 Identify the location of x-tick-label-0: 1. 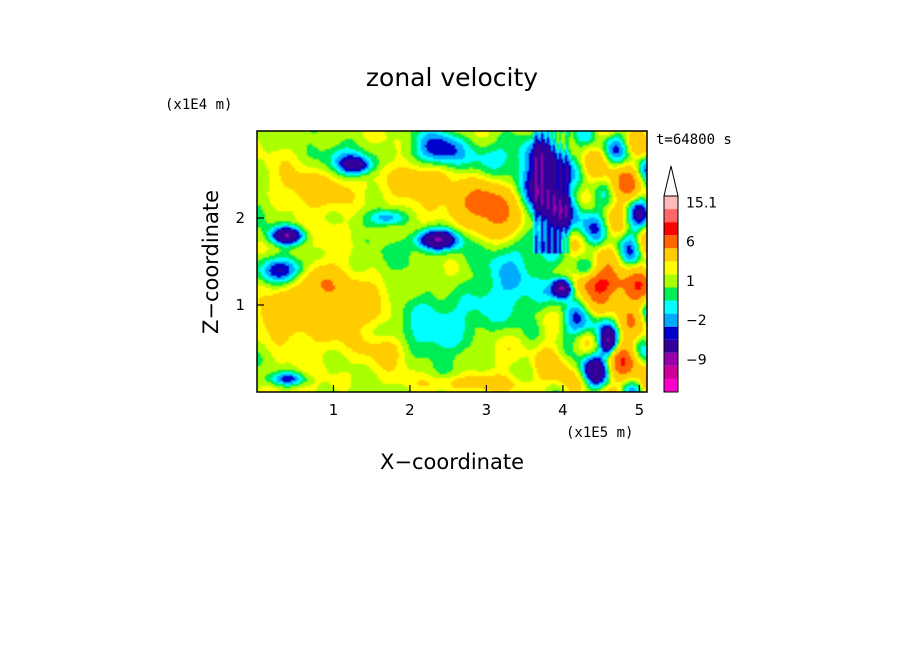
(334, 410).